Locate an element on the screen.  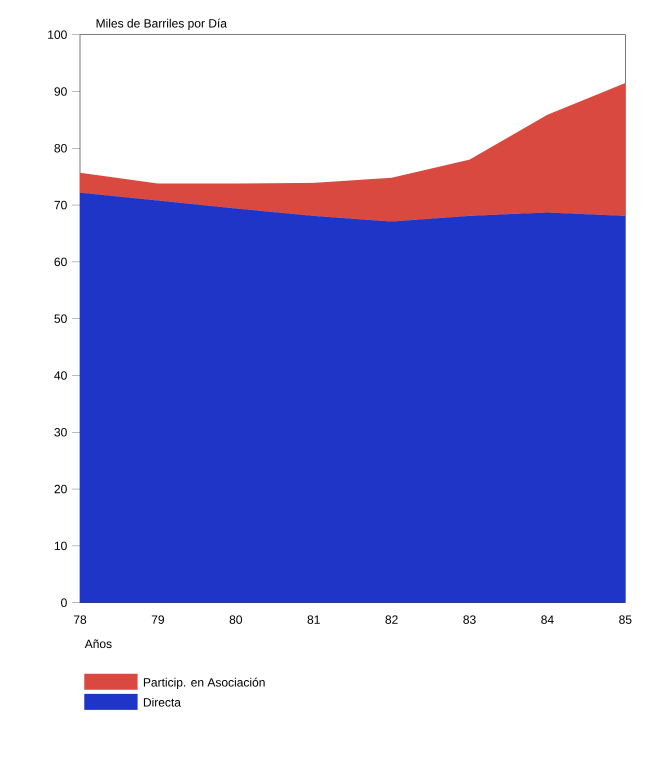
y-tick-label: 40 is located at coordinates (60, 375).